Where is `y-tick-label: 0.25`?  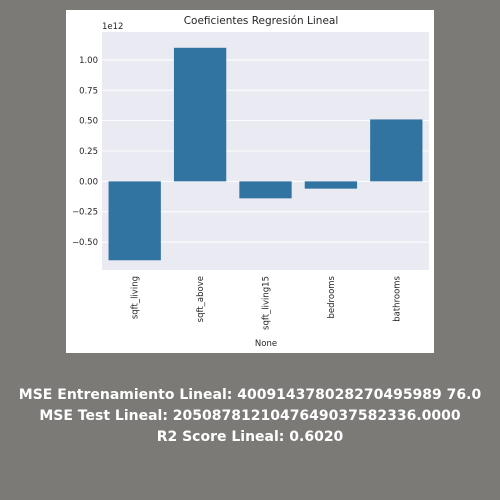 y-tick-label: 0.25 is located at coordinates (88, 152).